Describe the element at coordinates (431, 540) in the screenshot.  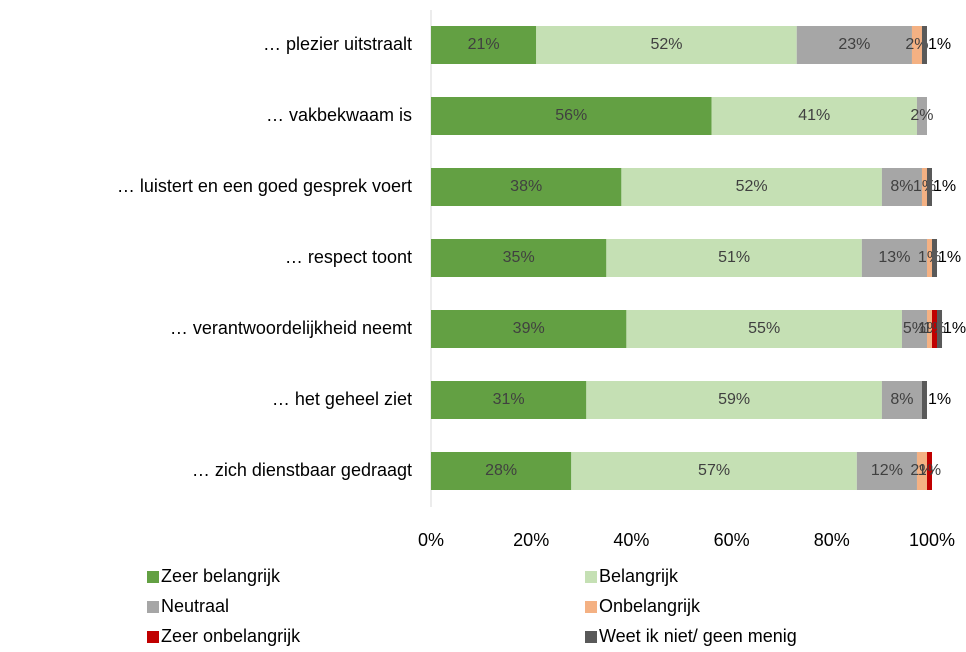
I see `x-tick-label: 0%` at that location.